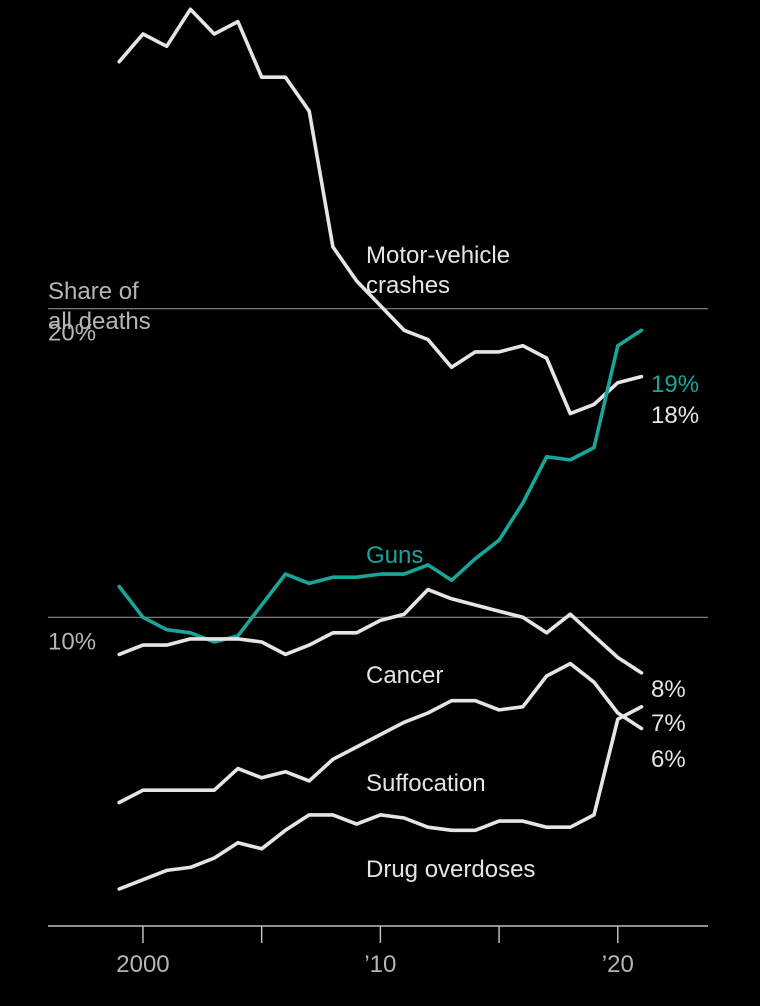 Image resolution: width=760 pixels, height=1006 pixels. What do you see at coordinates (93, 291) in the screenshot?
I see `y-axis-title-line: Share of` at bounding box center [93, 291].